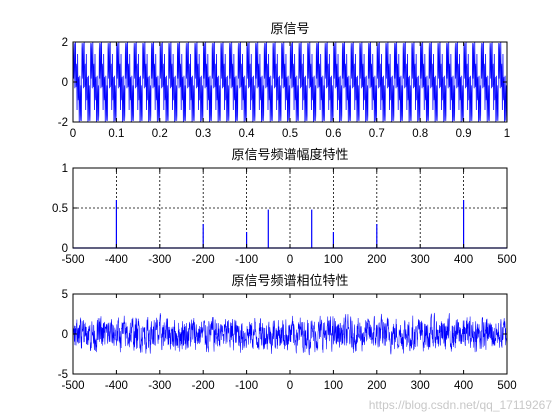 The image size is (560, 420). What do you see at coordinates (63, 123) in the screenshot?
I see `y-tick-label: -2` at bounding box center [63, 123].